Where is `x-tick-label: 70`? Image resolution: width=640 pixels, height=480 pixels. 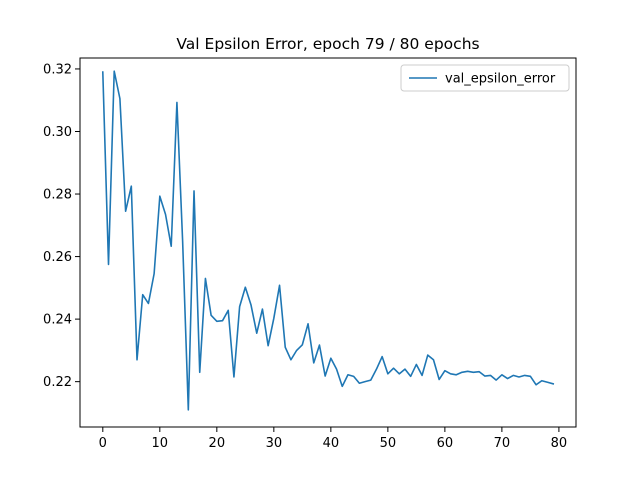 x-tick-label: 70 is located at coordinates (502, 443).